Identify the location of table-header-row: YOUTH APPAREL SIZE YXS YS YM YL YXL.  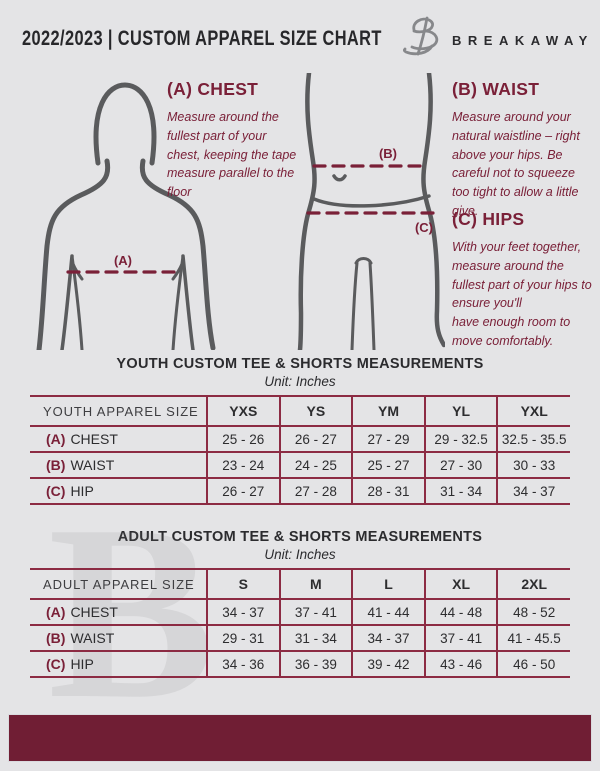
(300, 410).